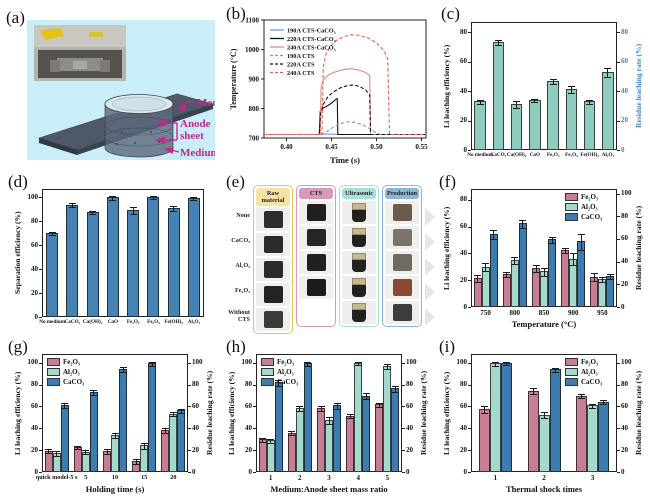 The width and height of the screenshot is (650, 499). I want to click on svg-text: 1100, so click(252, 21).